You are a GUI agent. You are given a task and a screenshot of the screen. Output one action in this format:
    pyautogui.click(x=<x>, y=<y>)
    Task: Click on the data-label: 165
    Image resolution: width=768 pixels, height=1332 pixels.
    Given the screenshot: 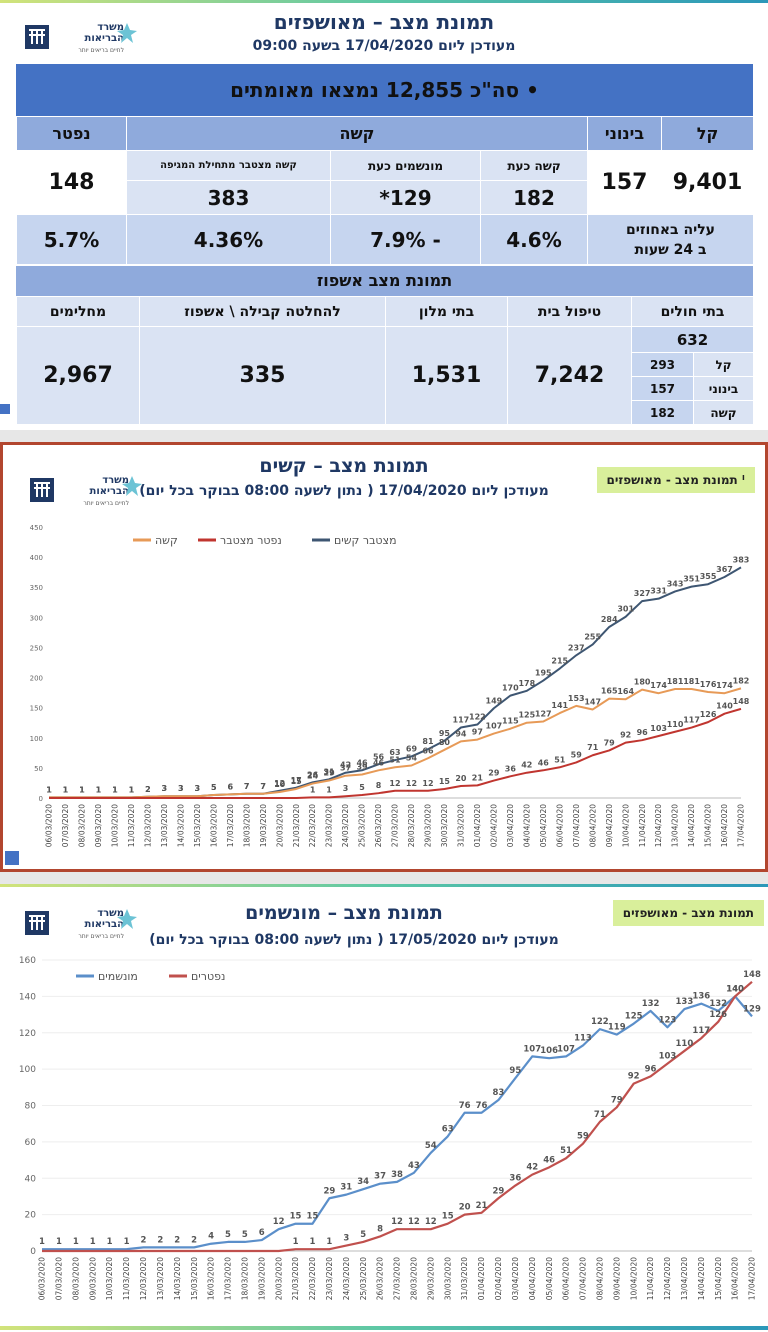 What is the action you would take?
    pyautogui.click(x=609, y=691)
    